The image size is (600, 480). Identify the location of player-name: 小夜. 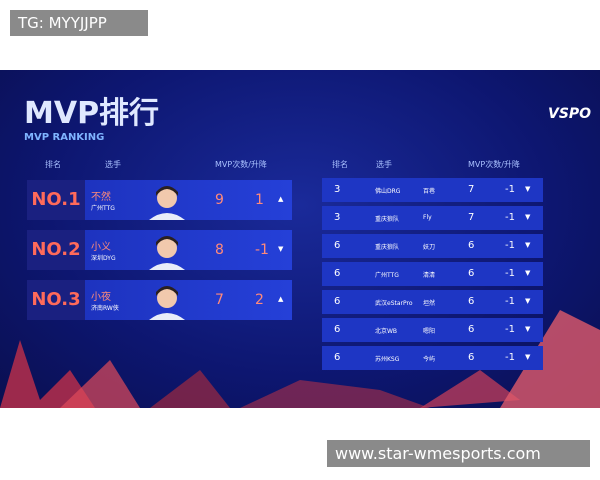
(101, 297).